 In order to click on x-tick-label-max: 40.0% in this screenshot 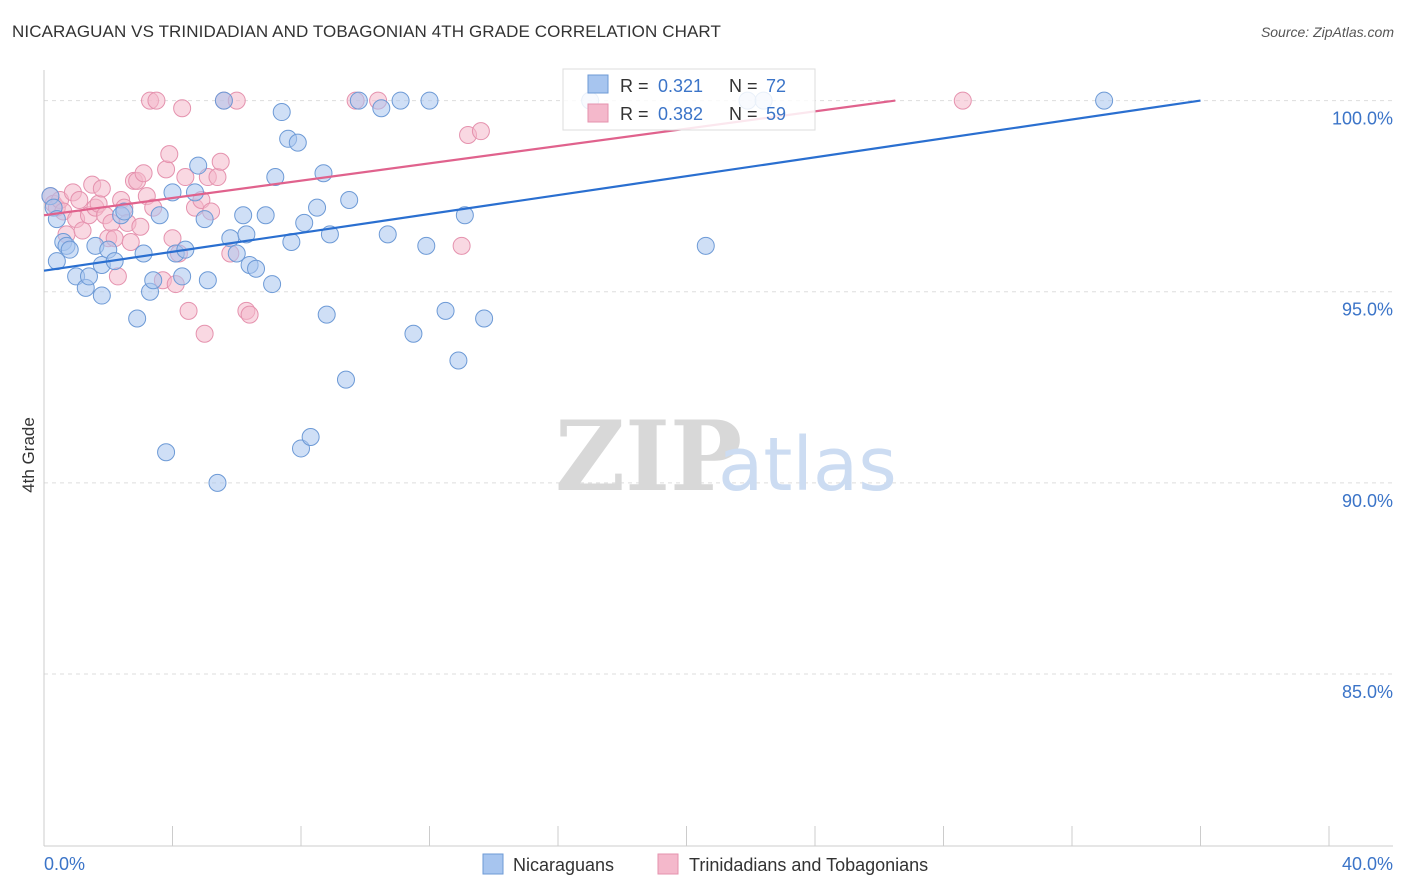, I will do `click(1367, 864)`.